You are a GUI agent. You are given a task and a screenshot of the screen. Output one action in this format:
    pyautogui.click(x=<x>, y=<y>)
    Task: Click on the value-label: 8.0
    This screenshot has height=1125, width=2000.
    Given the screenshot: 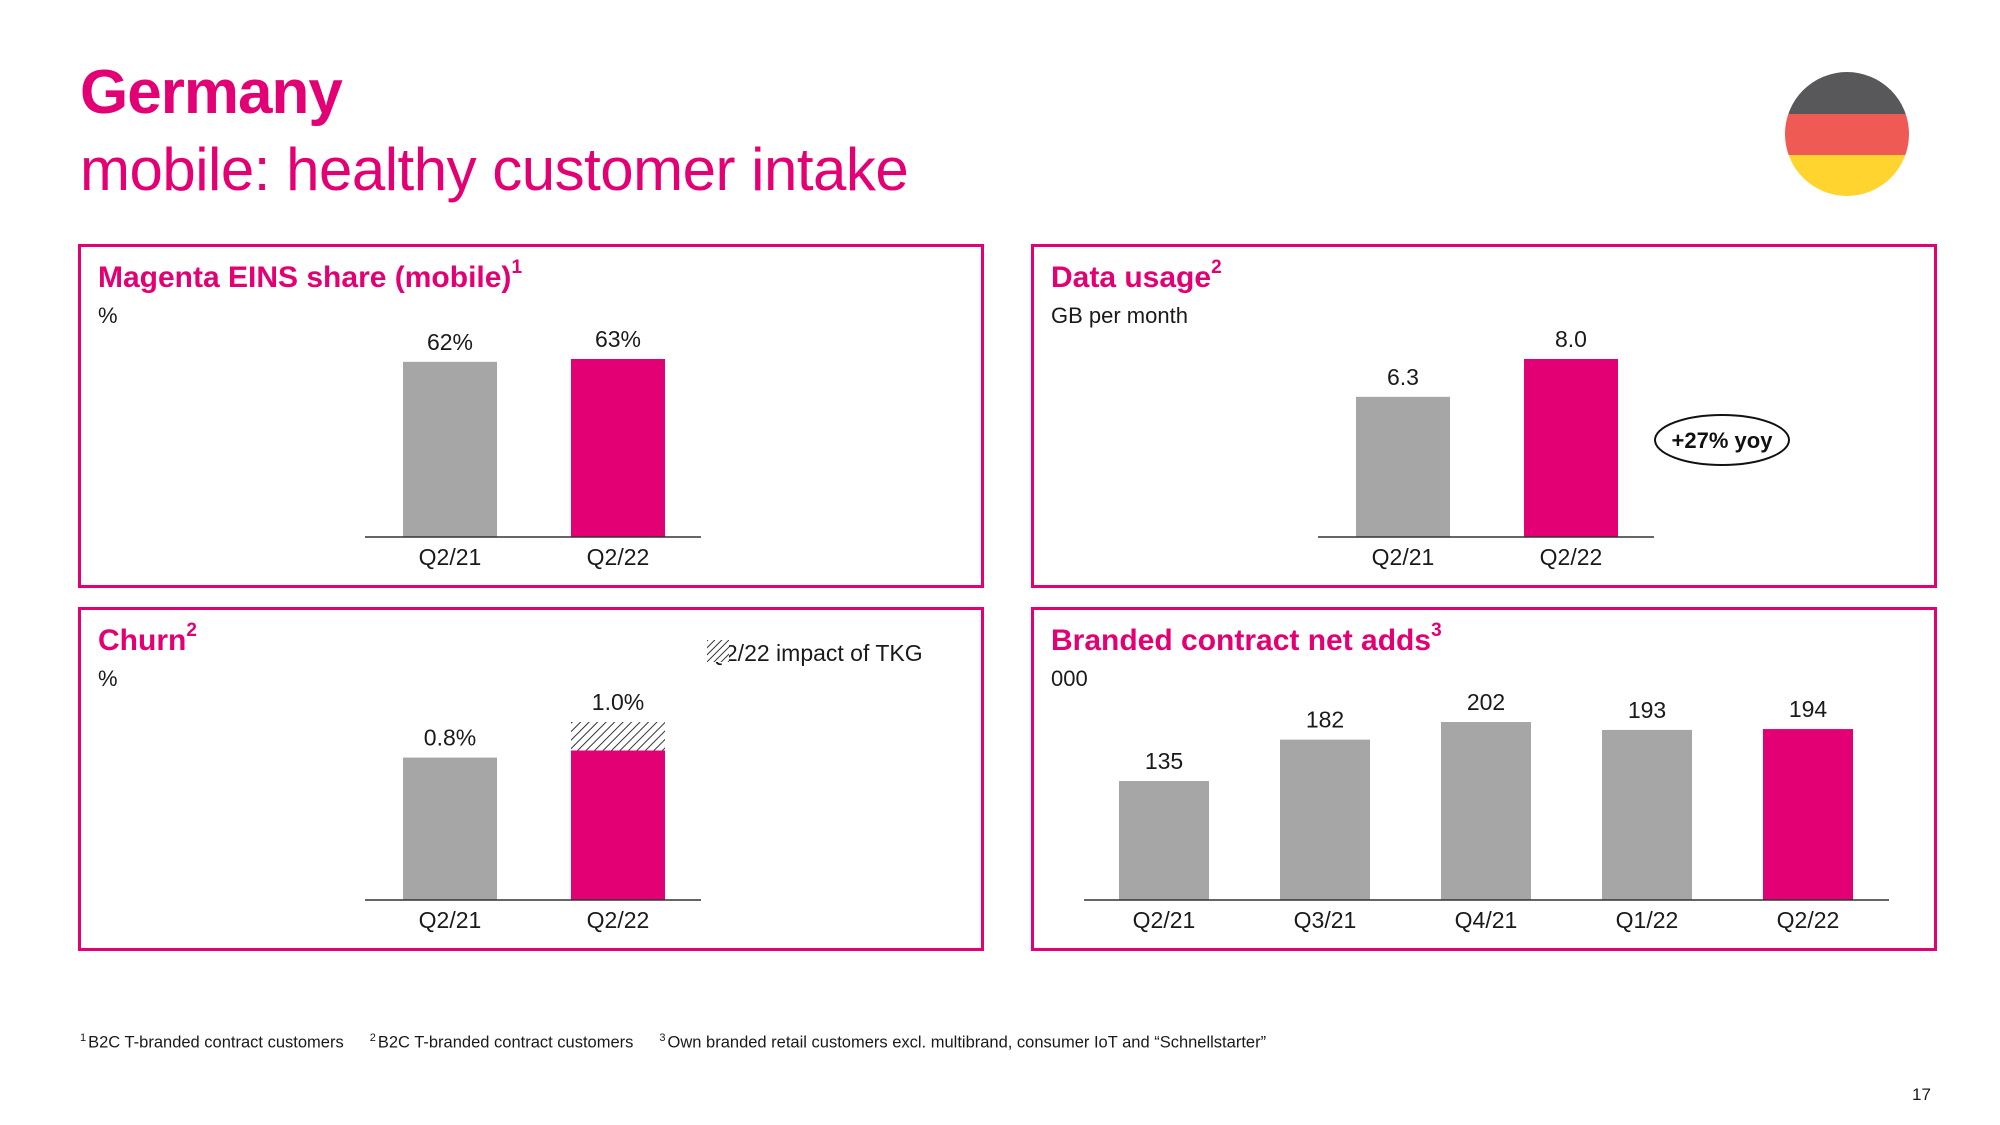 What is the action you would take?
    pyautogui.click(x=1571, y=339)
    